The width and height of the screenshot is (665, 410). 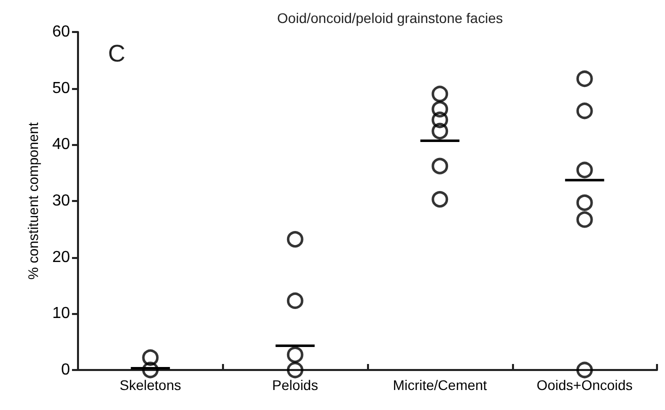 I want to click on annotation: C, so click(x=117, y=54).